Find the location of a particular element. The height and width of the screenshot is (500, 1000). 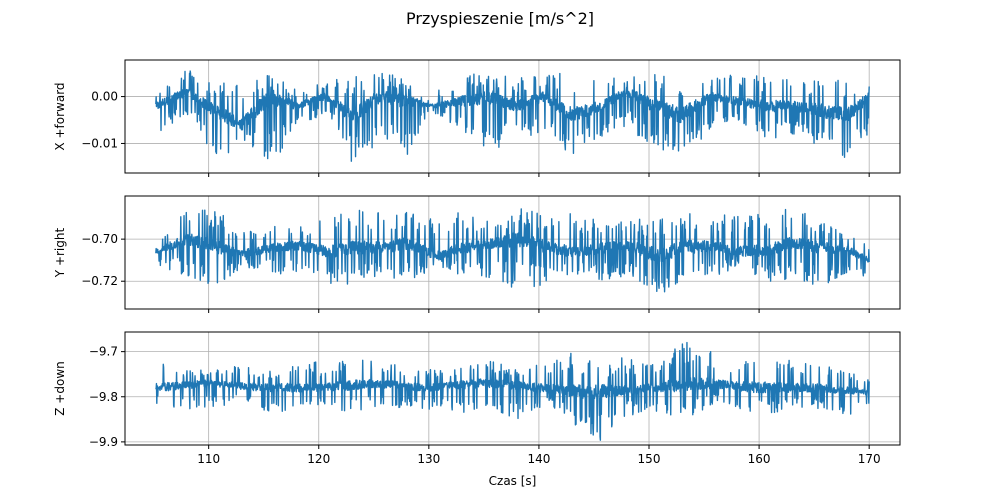

y-tick-label: −0.72 is located at coordinates (99, 281).